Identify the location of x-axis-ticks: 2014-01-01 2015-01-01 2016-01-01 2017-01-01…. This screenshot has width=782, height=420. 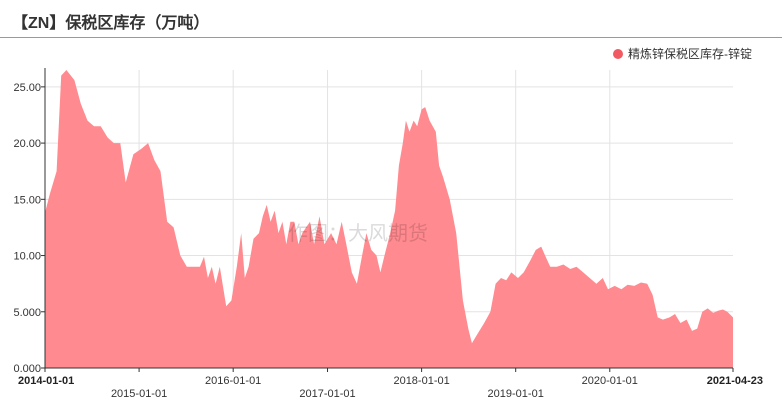
(390, 384).